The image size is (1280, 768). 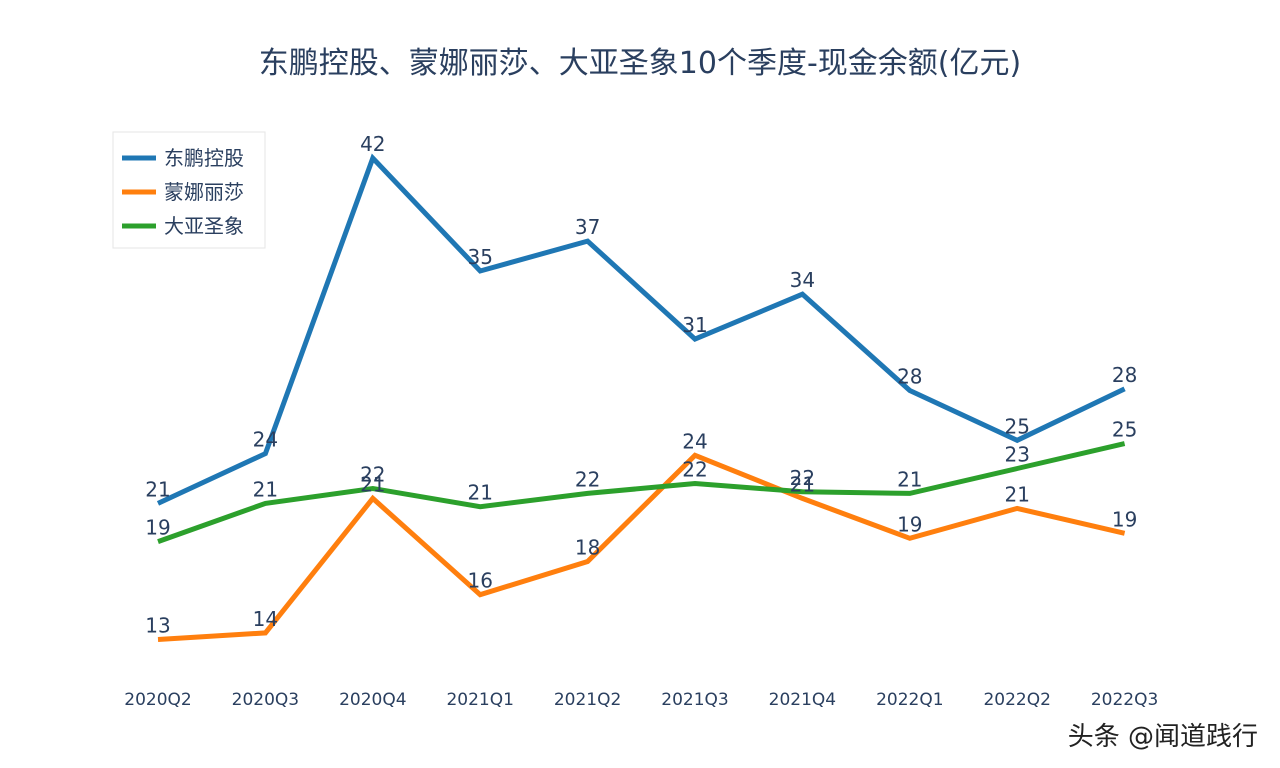 I want to click on x-tick-label: 2021Q1, so click(x=479, y=700).